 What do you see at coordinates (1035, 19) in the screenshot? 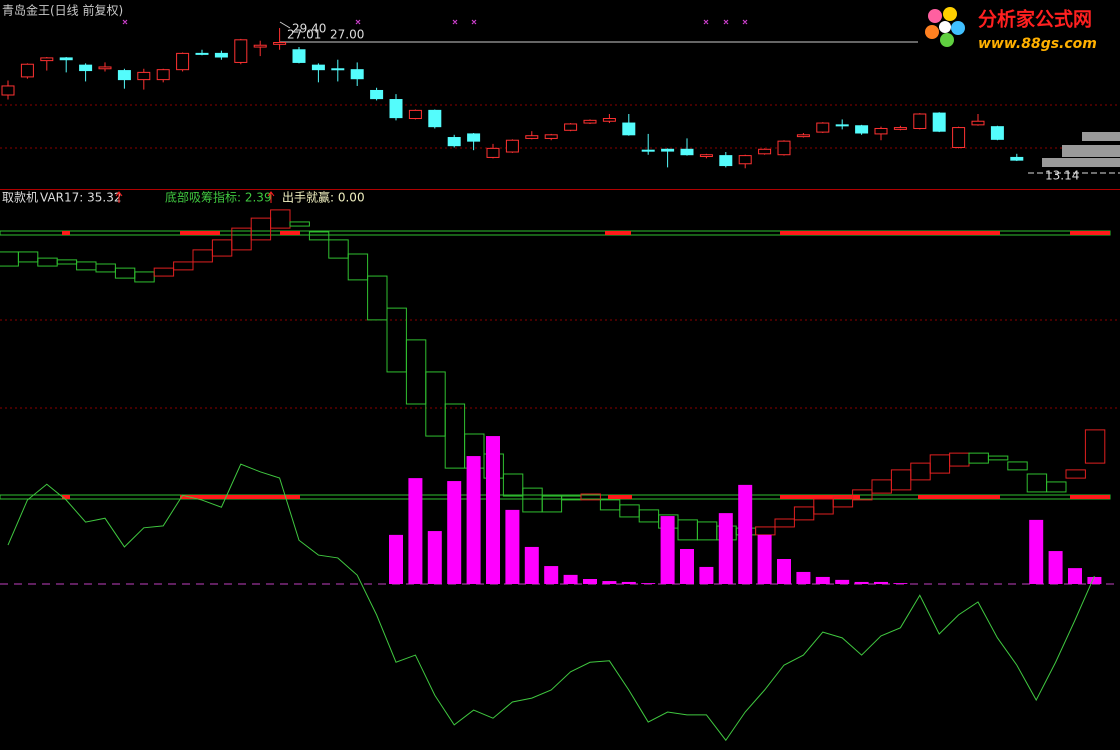
I see `logo-name: 分析家公式网` at bounding box center [1035, 19].